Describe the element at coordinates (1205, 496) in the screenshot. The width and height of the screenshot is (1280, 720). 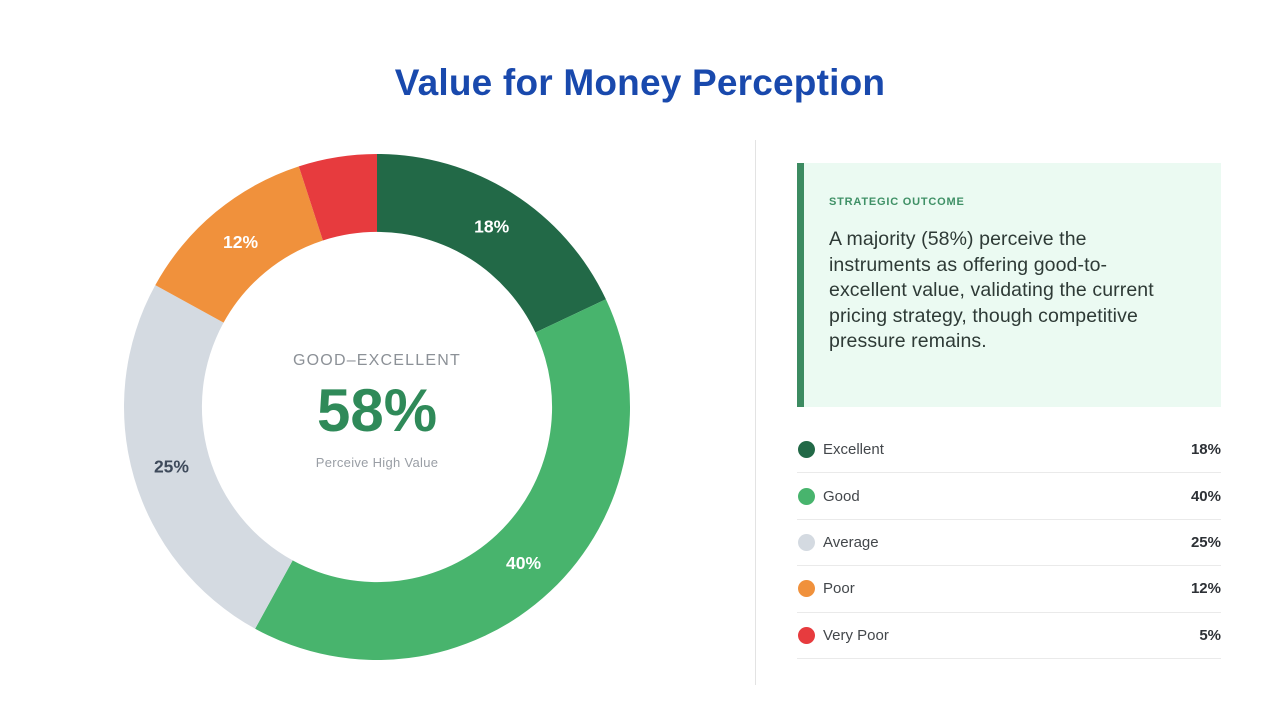
I see `legend-value: 40%` at that location.